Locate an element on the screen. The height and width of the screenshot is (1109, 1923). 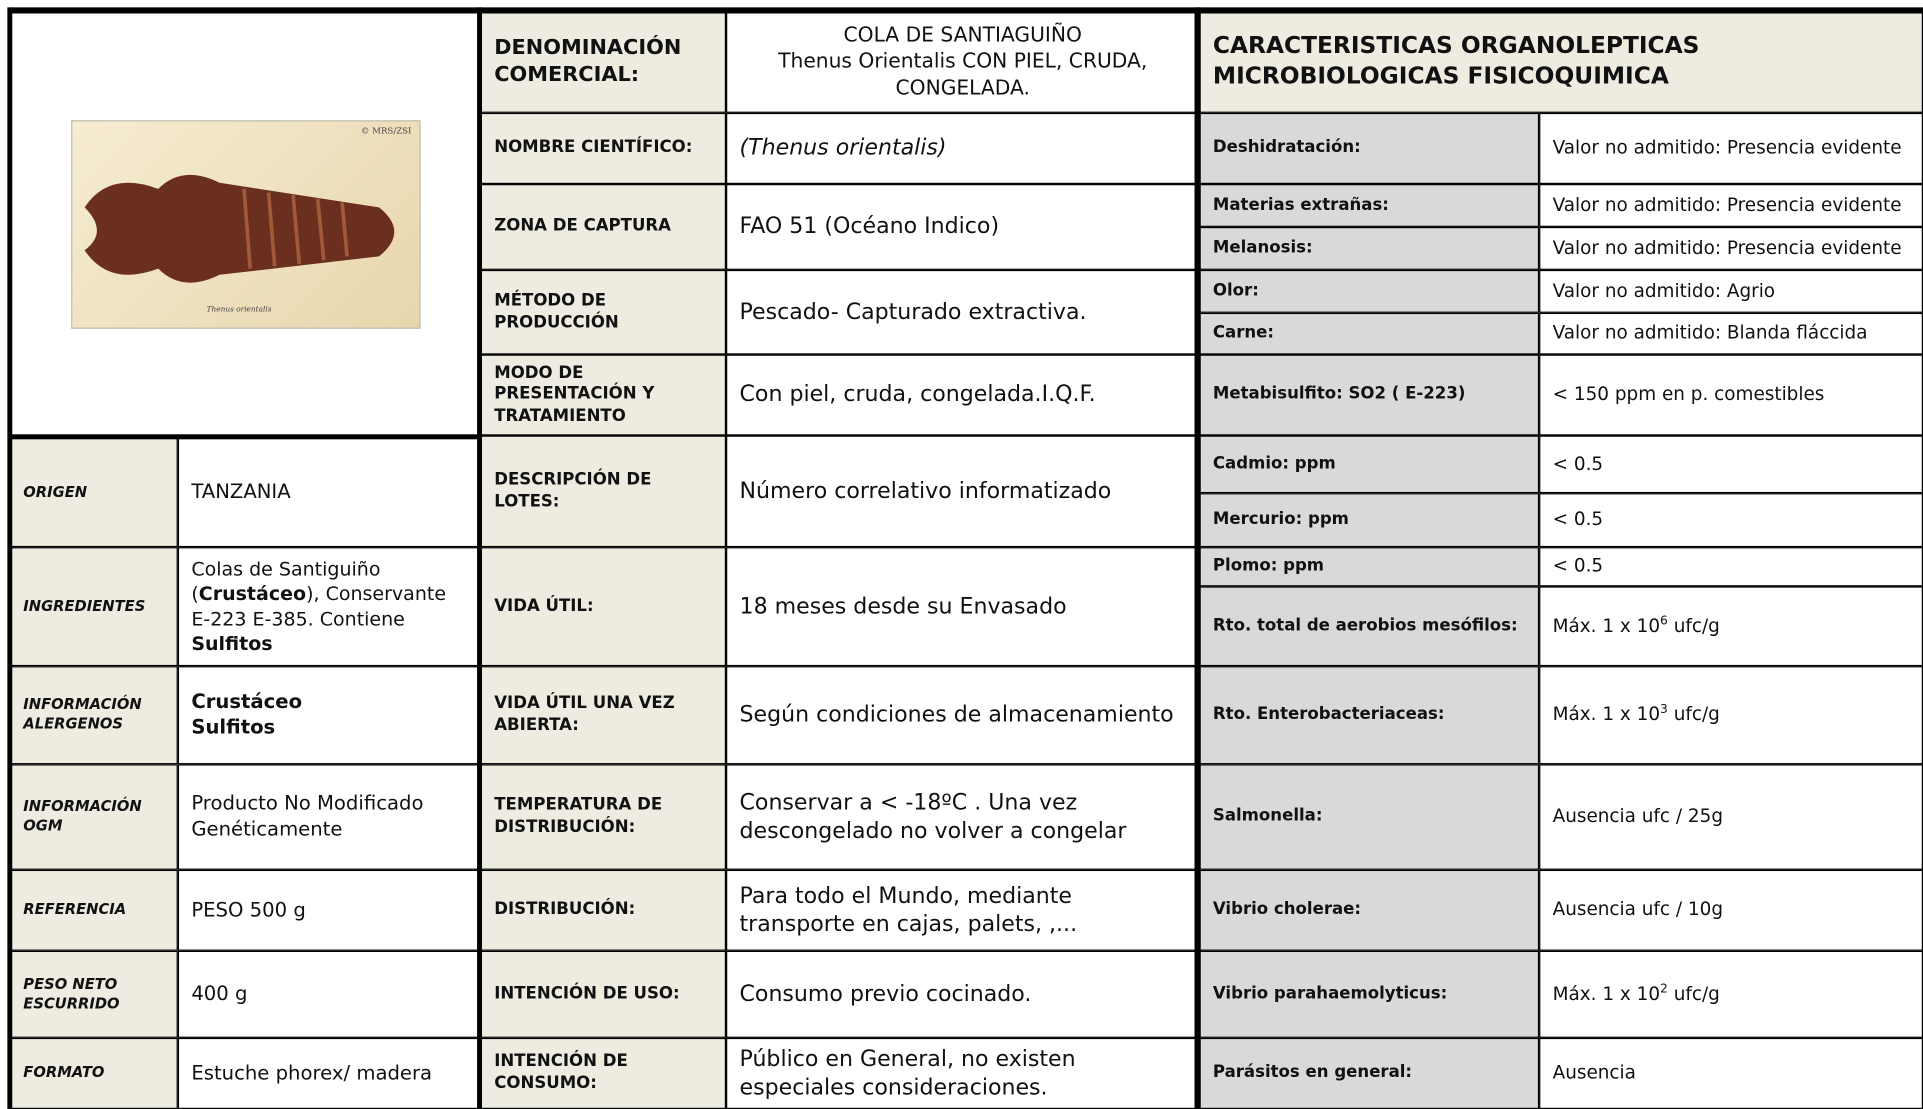
lobster-illustration is located at coordinates (239, 228).